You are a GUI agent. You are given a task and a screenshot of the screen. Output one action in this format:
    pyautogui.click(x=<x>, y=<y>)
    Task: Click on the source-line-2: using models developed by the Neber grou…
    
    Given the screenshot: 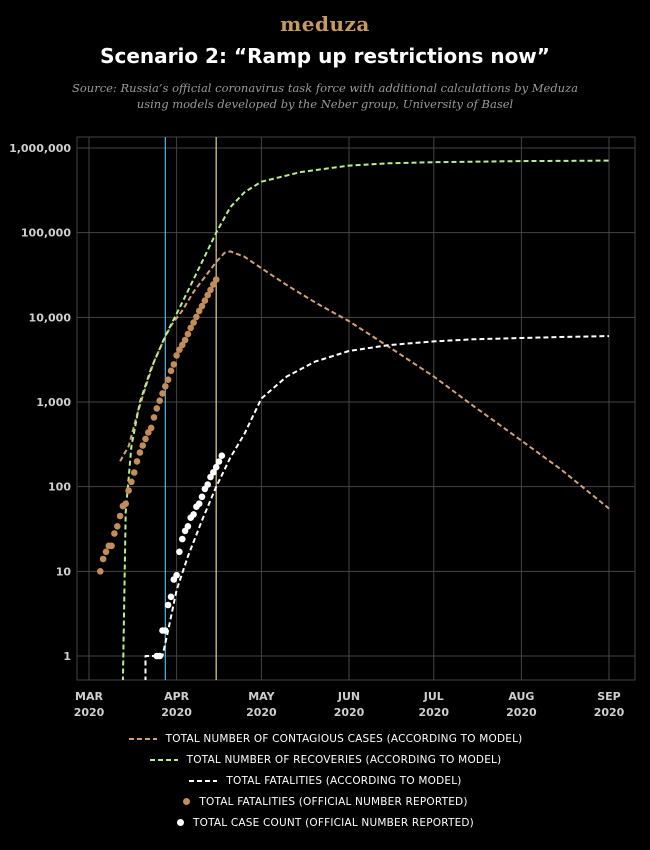 What is the action you would take?
    pyautogui.click(x=325, y=104)
    